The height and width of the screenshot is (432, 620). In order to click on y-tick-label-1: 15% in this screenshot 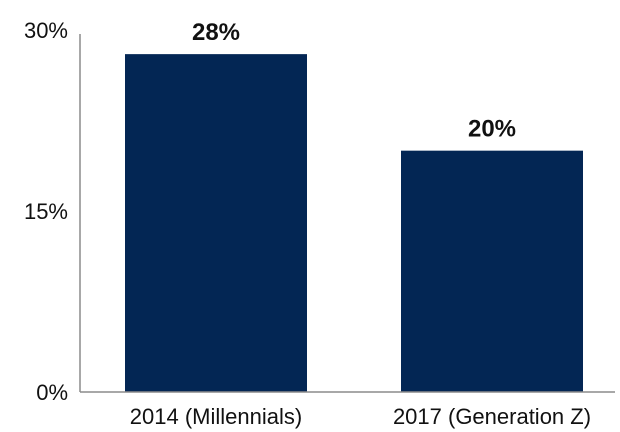, I will do `click(46, 211)`.